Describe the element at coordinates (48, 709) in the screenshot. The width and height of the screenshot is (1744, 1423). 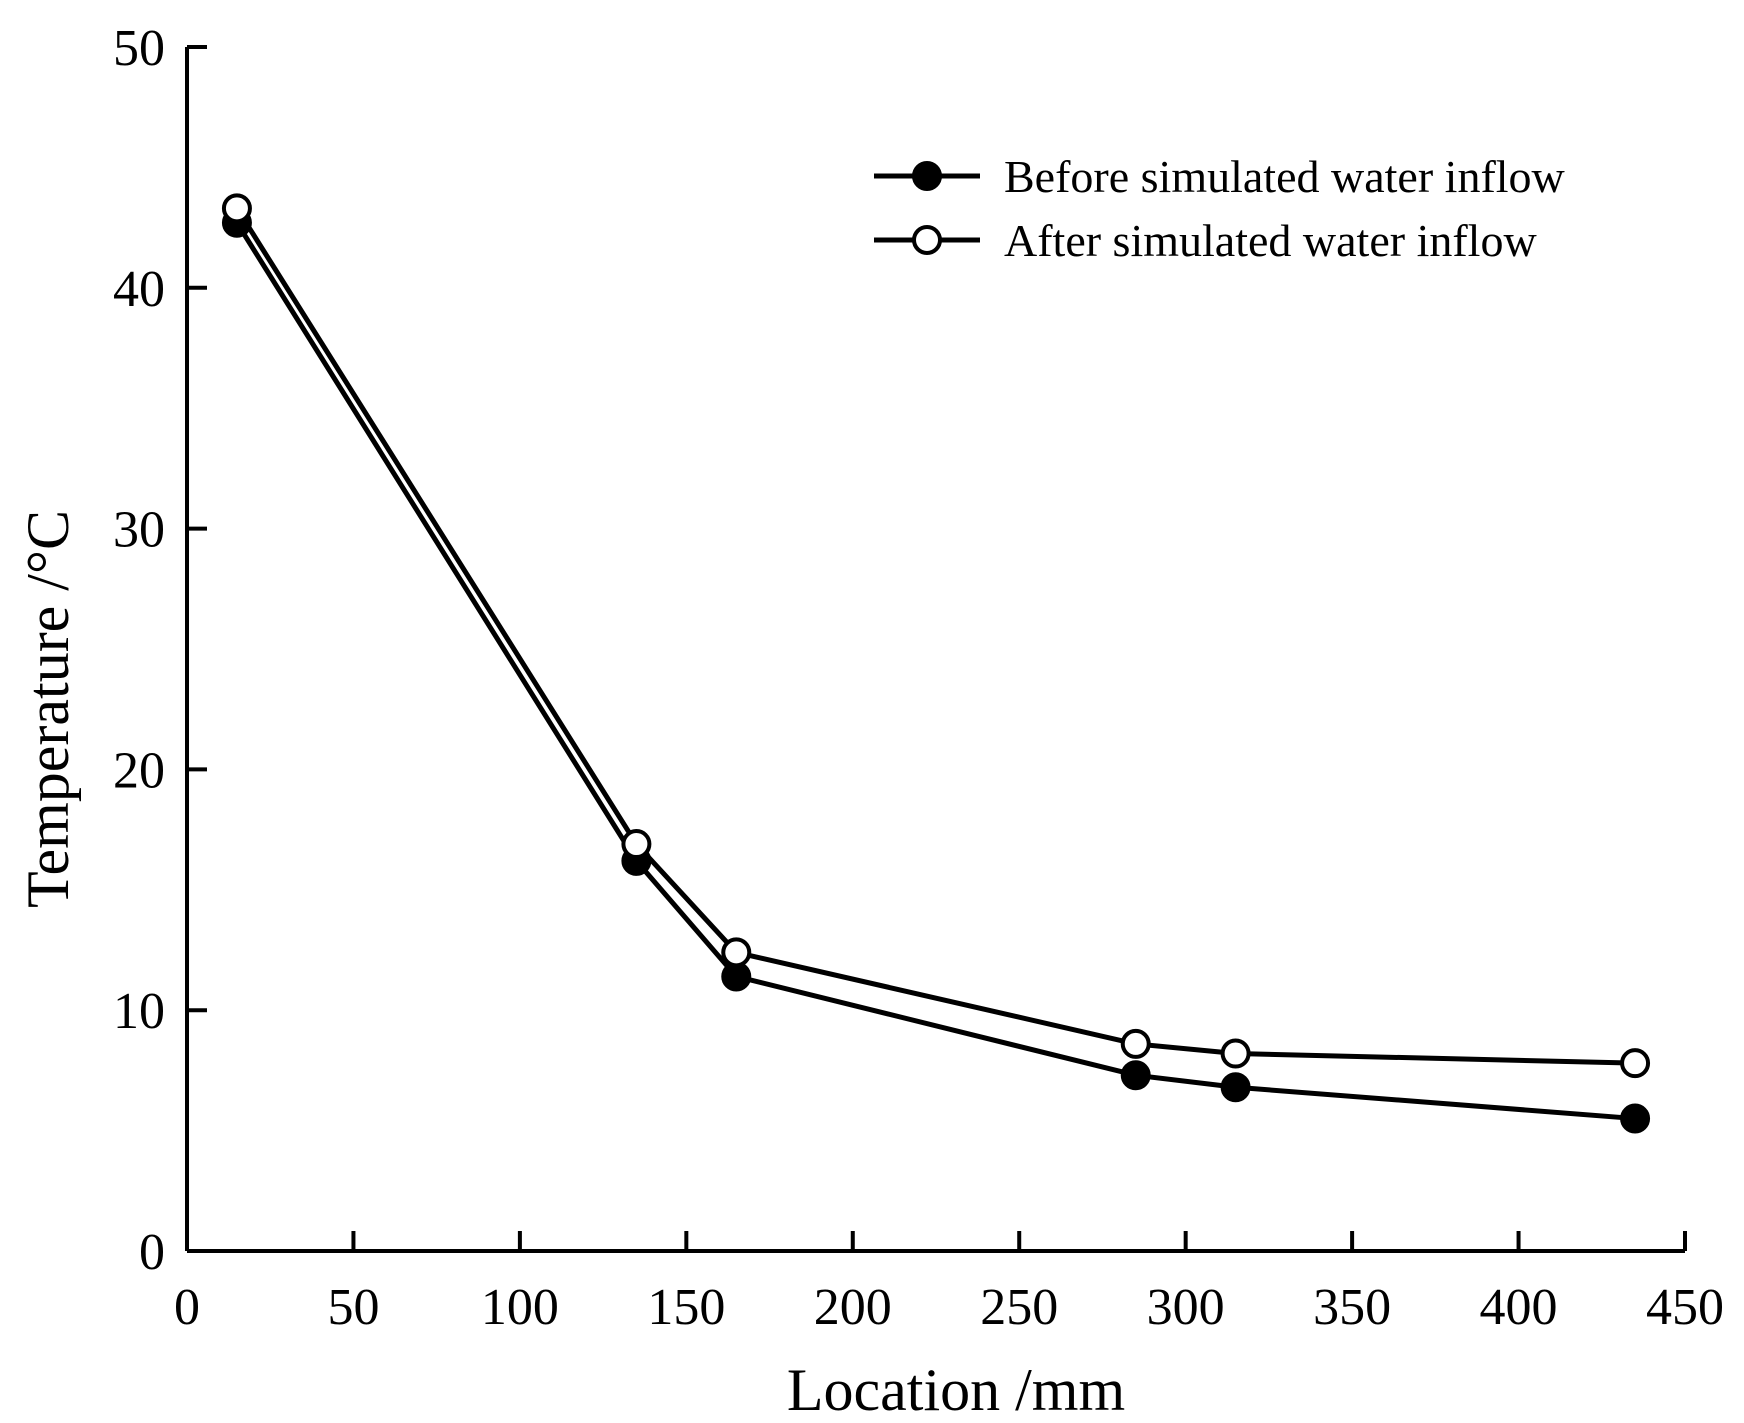
I see `y-axis-title: Temperature /°C` at that location.